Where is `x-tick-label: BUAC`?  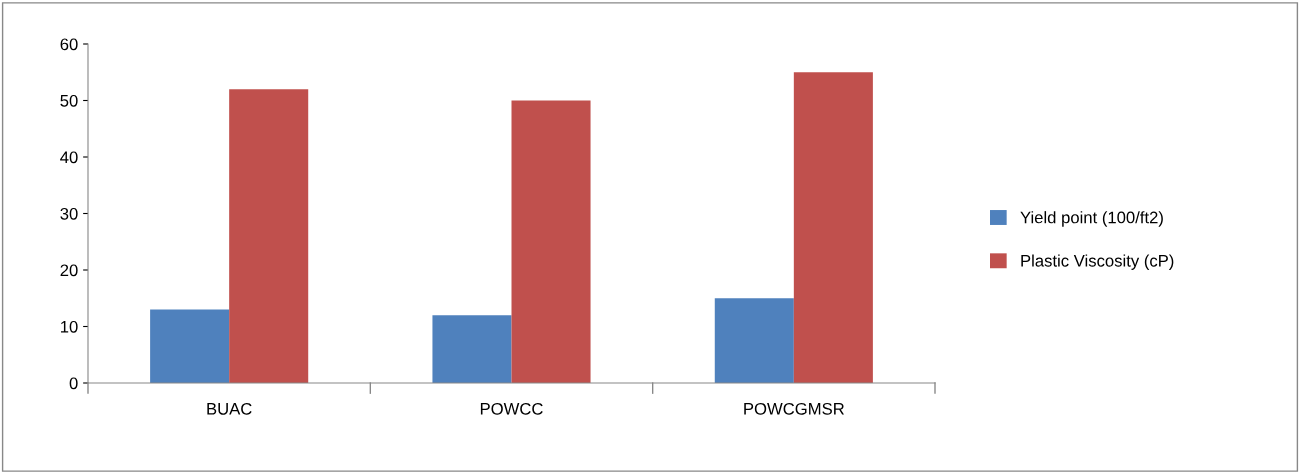
x-tick-label: BUAC is located at coordinates (229, 408).